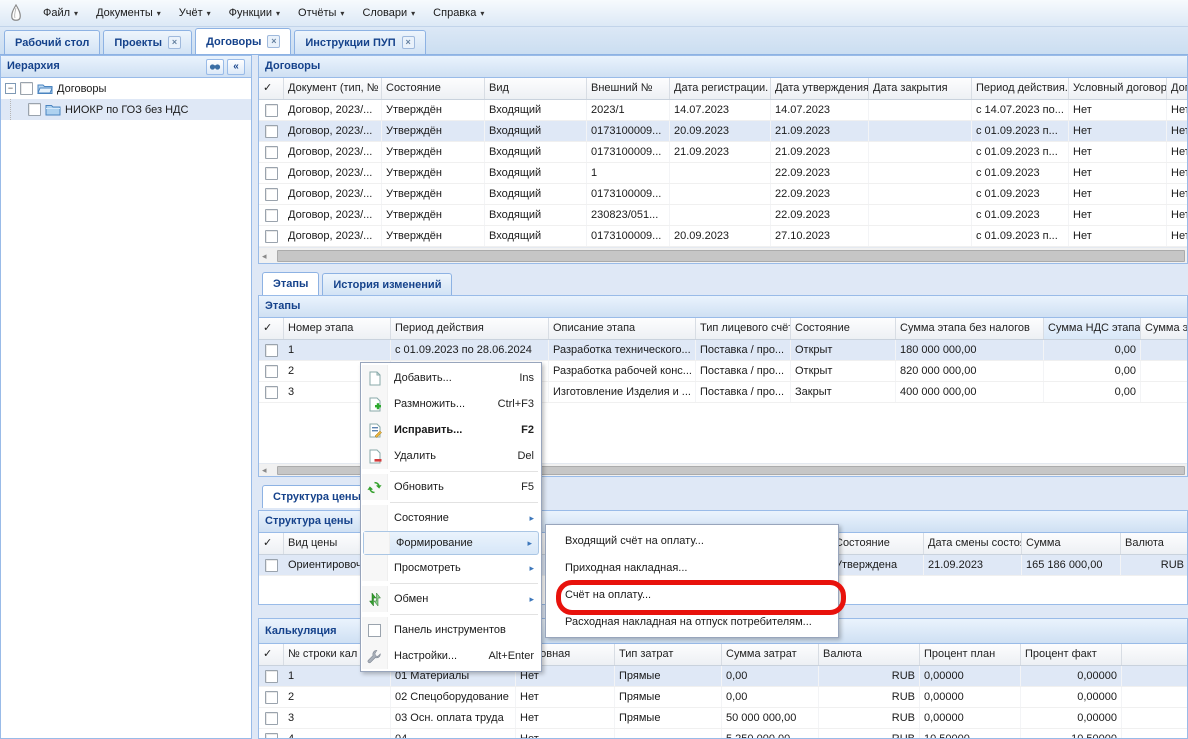 The height and width of the screenshot is (739, 1188). I want to click on menu-item: Обмен ▸, so click(451, 599).